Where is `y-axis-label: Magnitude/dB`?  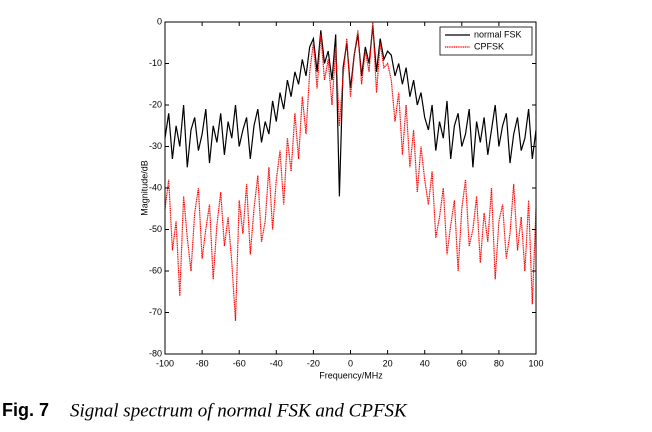
y-axis-label: Magnitude/dB is located at coordinates (144, 188).